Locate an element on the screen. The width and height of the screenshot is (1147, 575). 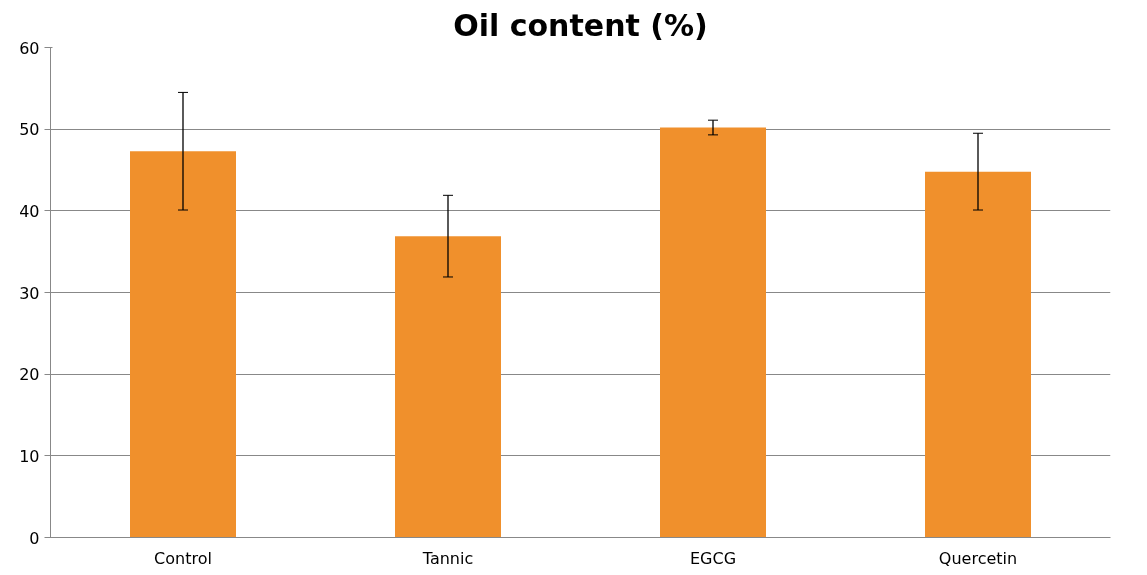
x-tick-label: Quercetin is located at coordinates (978, 558).